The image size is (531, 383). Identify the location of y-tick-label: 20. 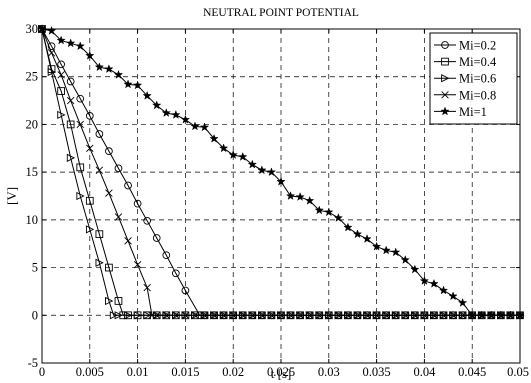
(32, 124).